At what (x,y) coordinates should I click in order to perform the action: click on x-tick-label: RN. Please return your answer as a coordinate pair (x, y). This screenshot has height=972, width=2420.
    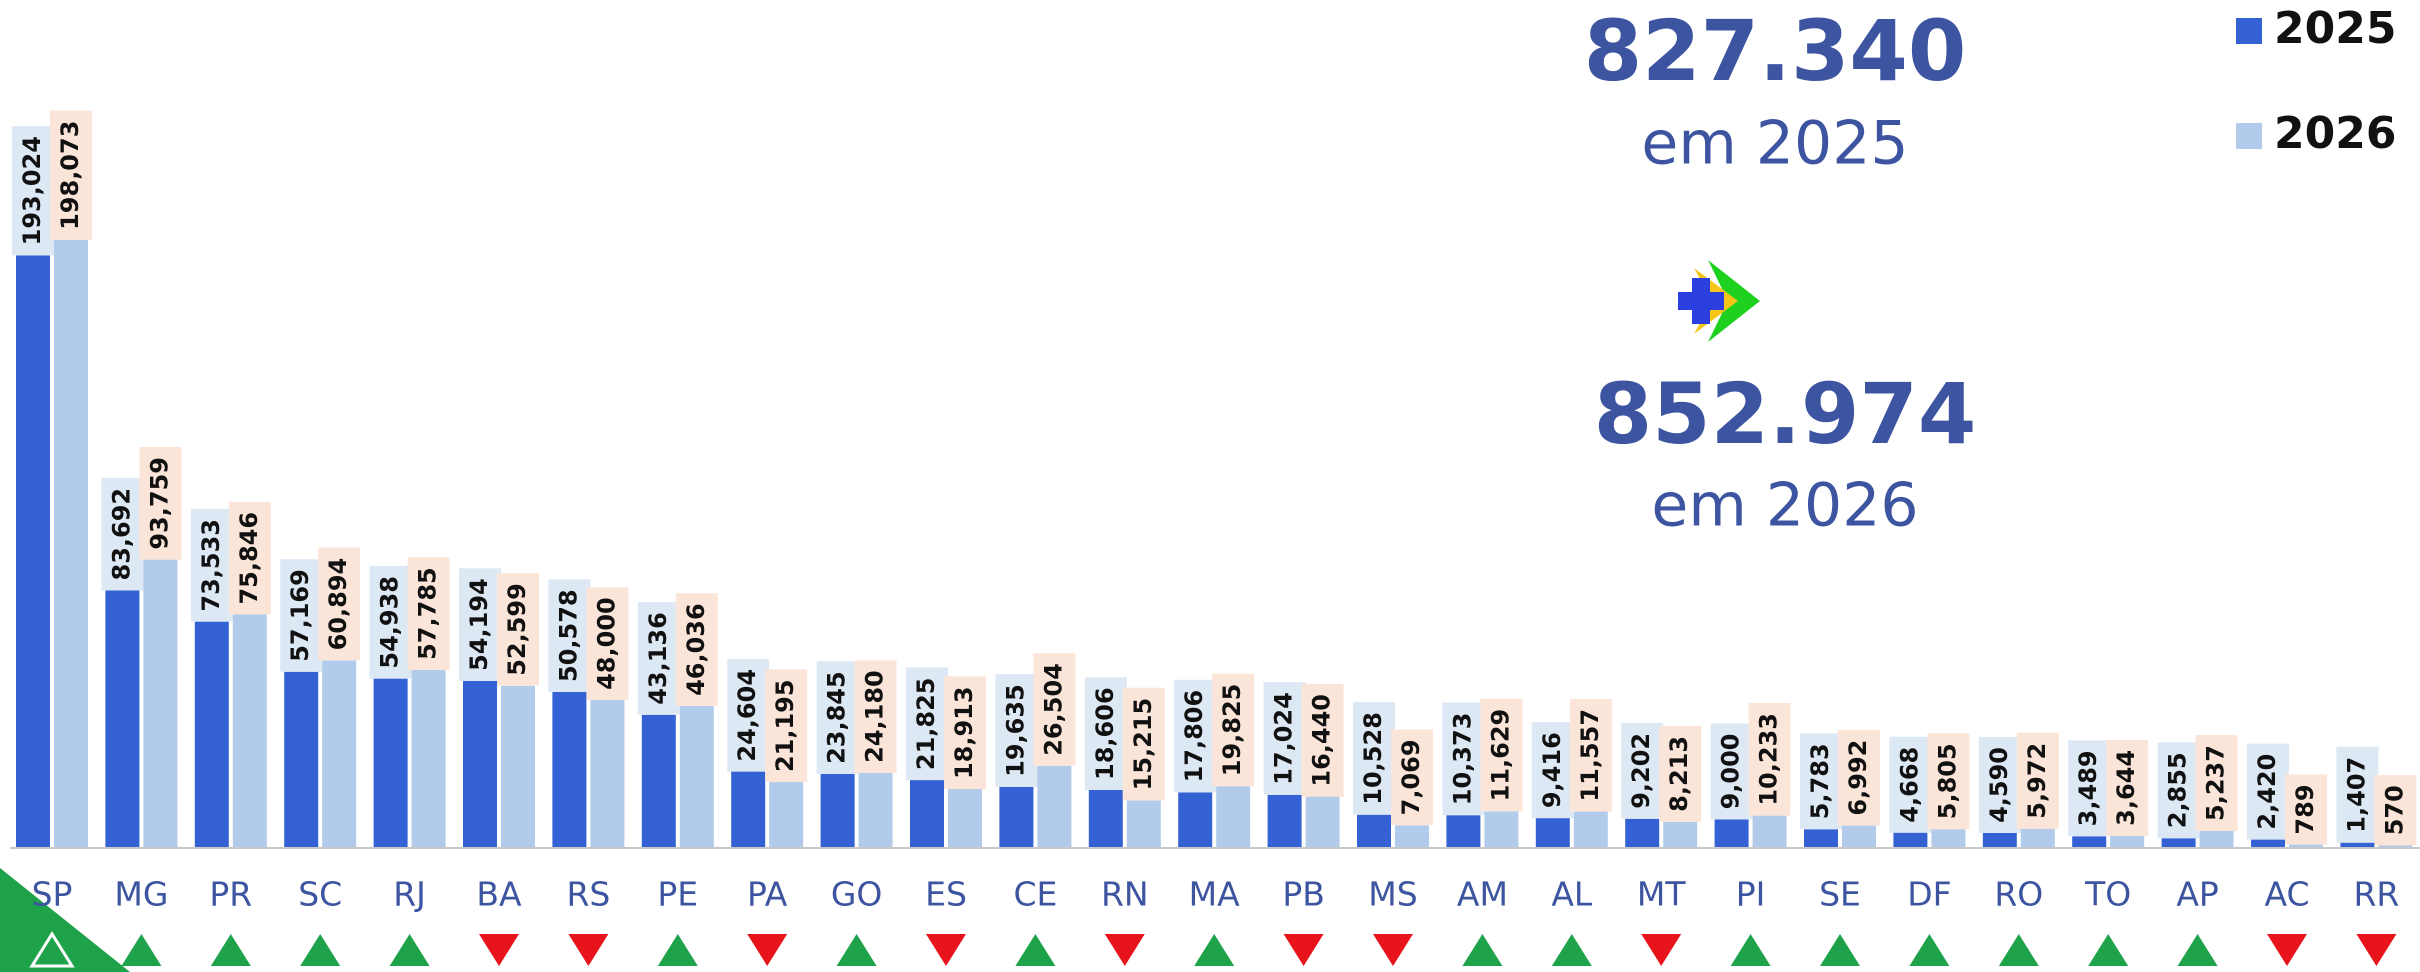
    Looking at the image, I should click on (1125, 894).